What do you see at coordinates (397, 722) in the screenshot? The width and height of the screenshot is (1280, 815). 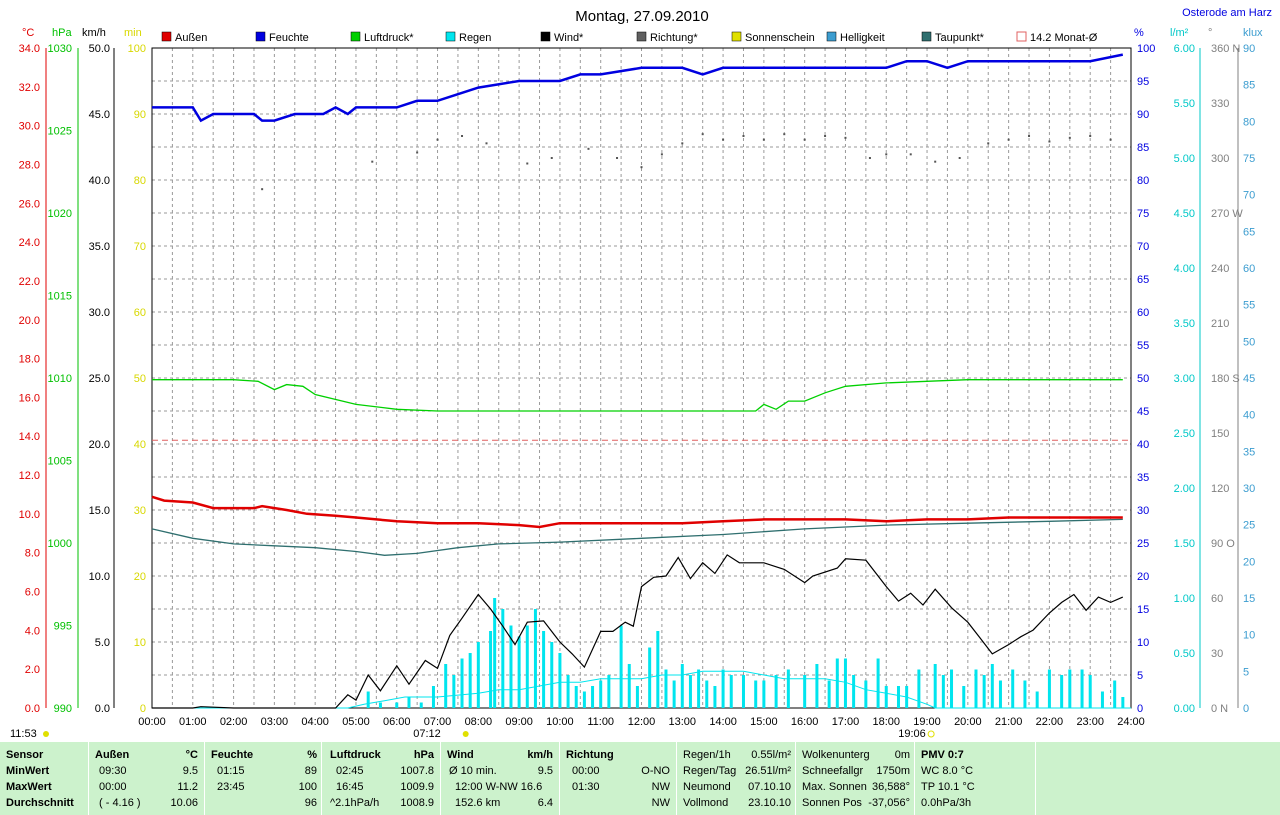 I see `x-tick-label: 06:00` at bounding box center [397, 722].